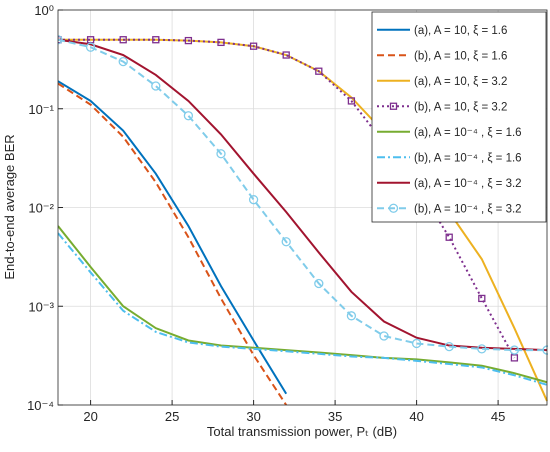 This screenshot has height=452, width=550. I want to click on legend-label: (a), A = 10, ξ = 3.2, so click(460, 82).